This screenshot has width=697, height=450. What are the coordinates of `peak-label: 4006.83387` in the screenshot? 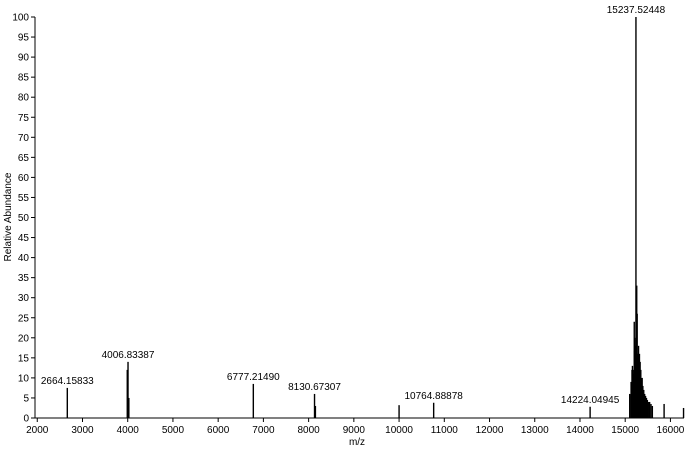 It's located at (128, 355).